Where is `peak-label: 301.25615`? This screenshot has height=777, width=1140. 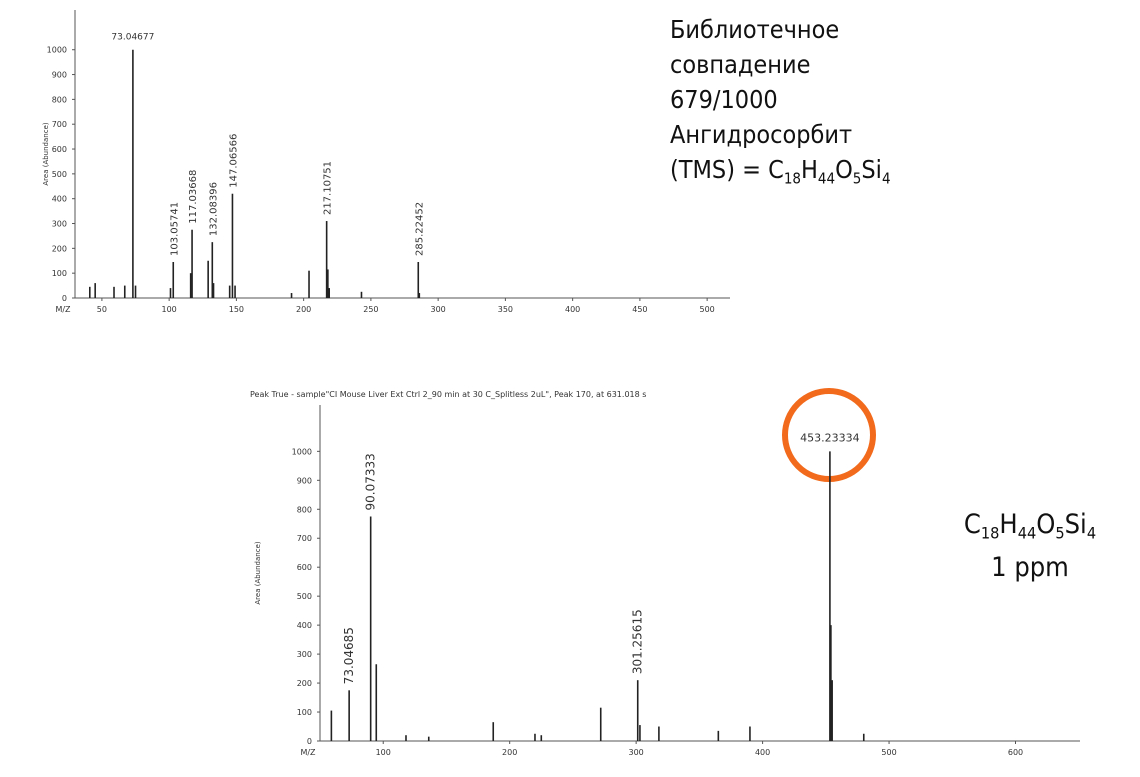 peak-label: 301.25615 is located at coordinates (638, 641).